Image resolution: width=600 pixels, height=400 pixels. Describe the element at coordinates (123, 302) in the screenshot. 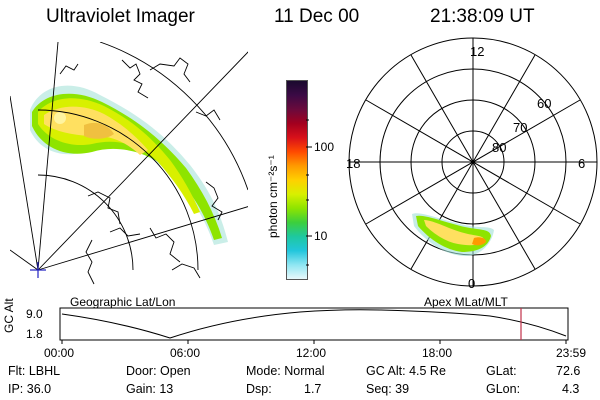

I see `geo-panel-caption: Geographic Lat/Lon` at that location.